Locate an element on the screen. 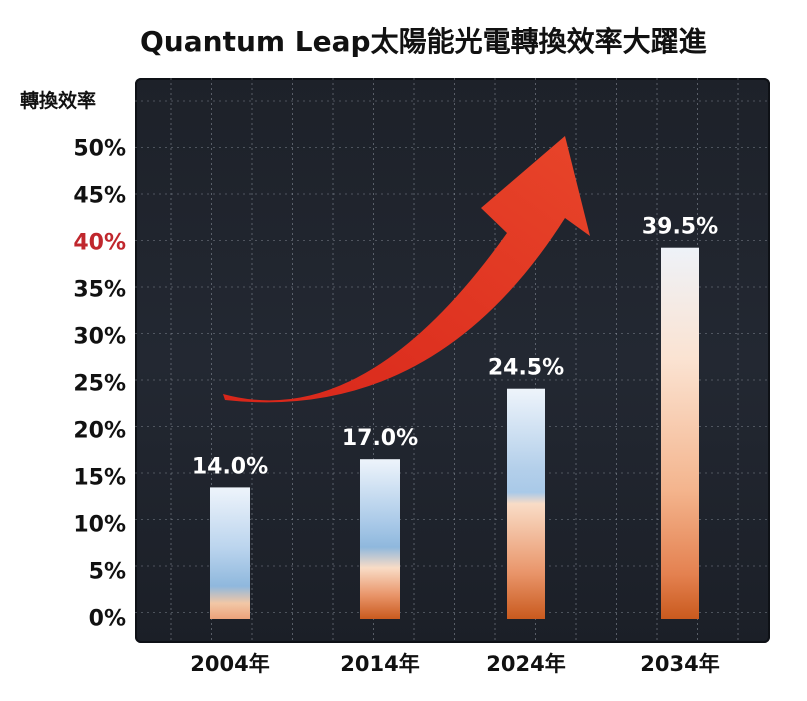  y-tick-label: 35% is located at coordinates (99, 290).